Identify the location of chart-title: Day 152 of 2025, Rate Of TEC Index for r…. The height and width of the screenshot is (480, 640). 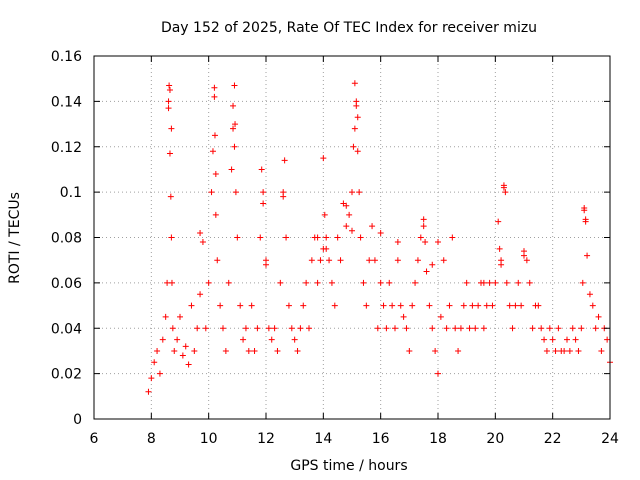
(349, 28).